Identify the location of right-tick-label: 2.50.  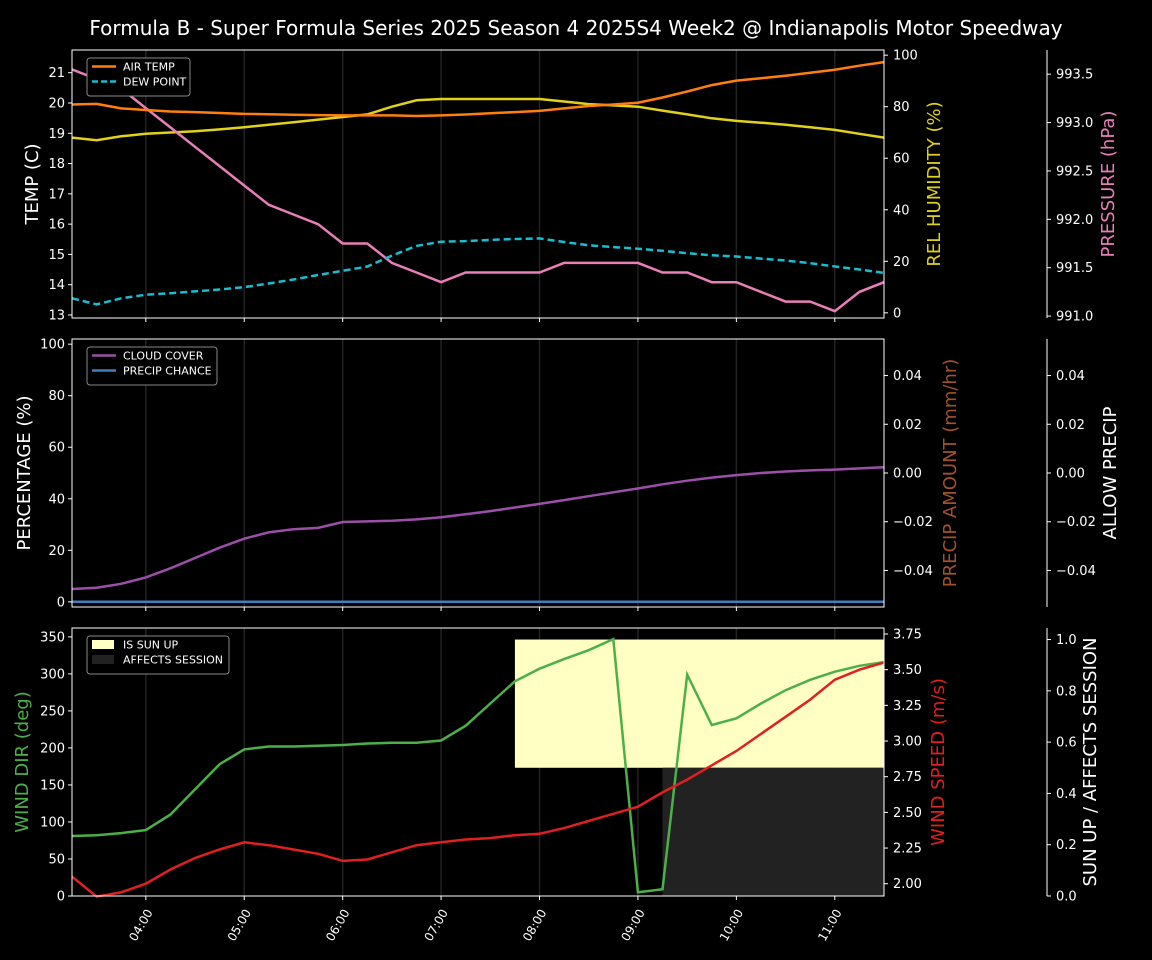
(907, 813).